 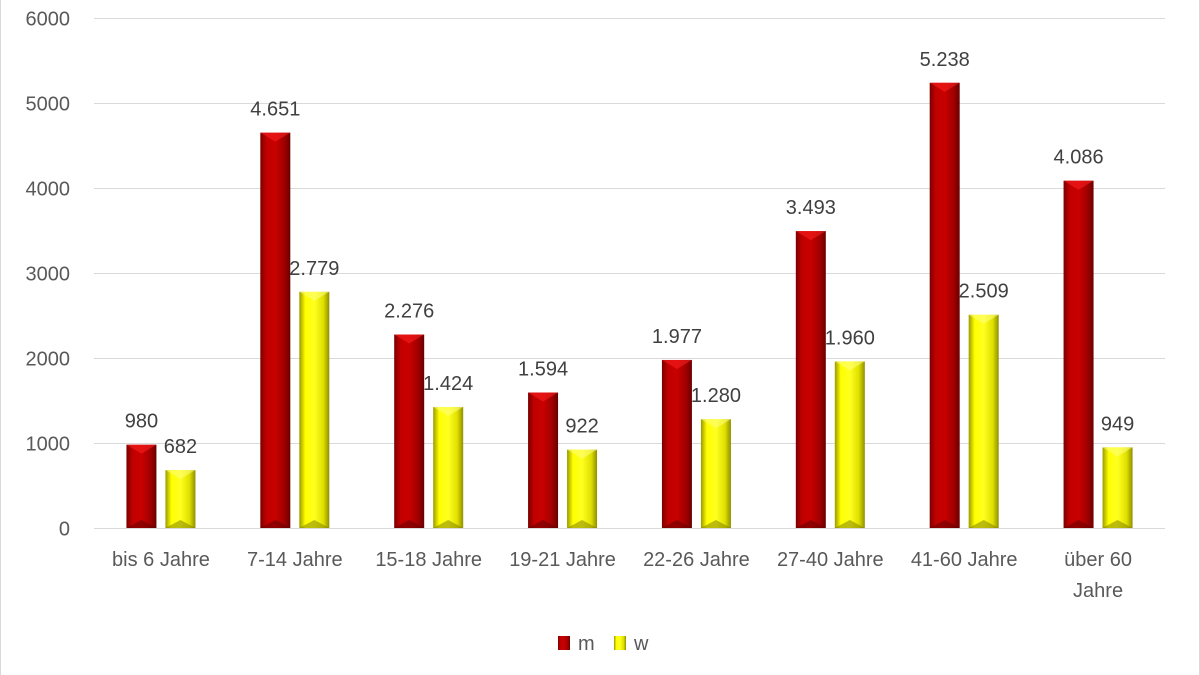 What do you see at coordinates (964, 560) in the screenshot?
I see `x-tick-label: 41-60 Jahre` at bounding box center [964, 560].